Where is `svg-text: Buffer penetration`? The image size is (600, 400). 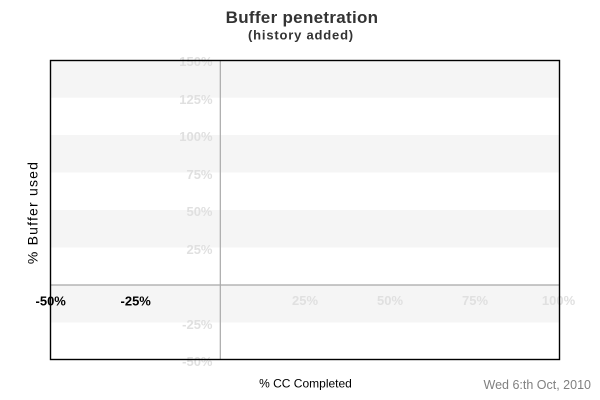
svg-text: Buffer penetration is located at coordinates (302, 17).